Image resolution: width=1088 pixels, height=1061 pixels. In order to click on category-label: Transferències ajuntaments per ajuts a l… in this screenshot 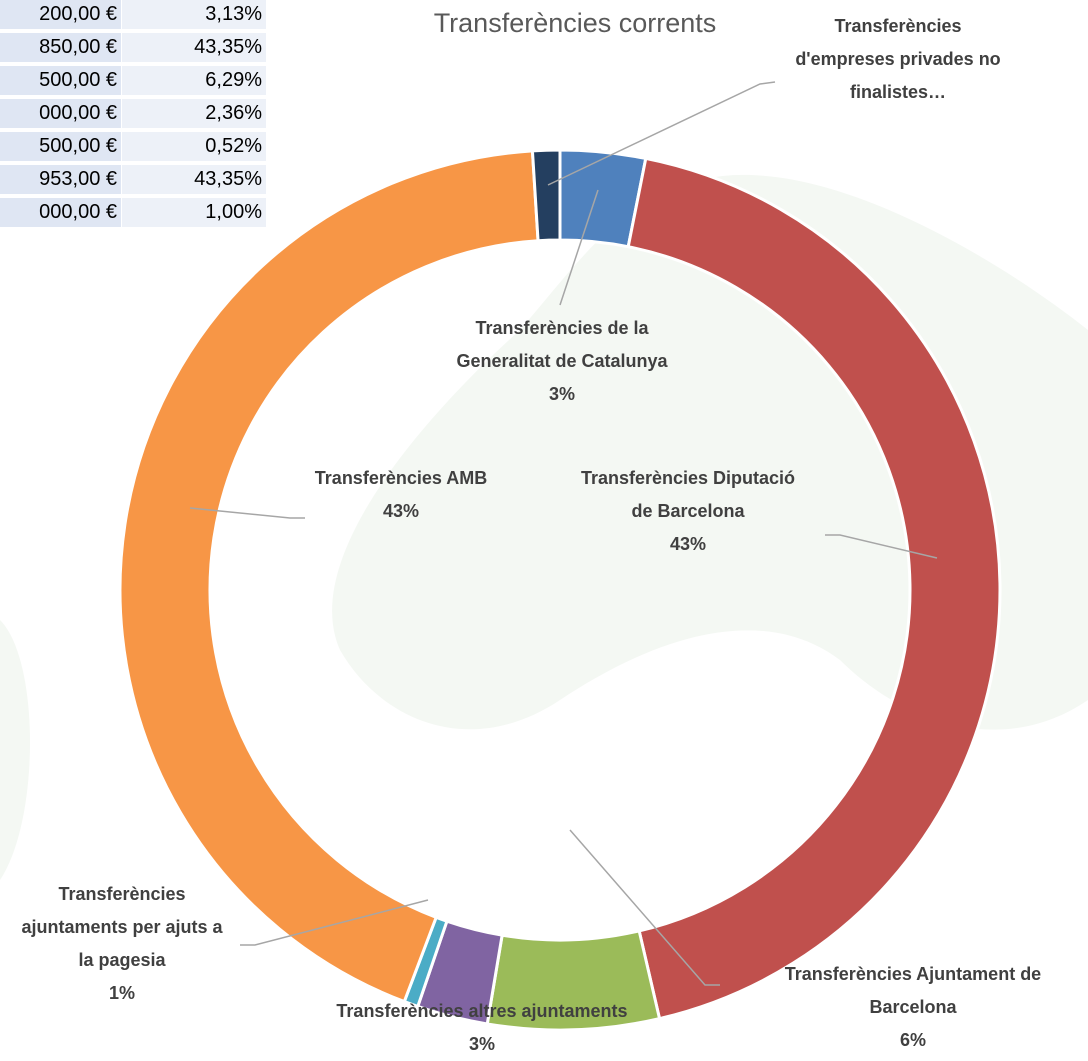, I will do `click(122, 927)`.